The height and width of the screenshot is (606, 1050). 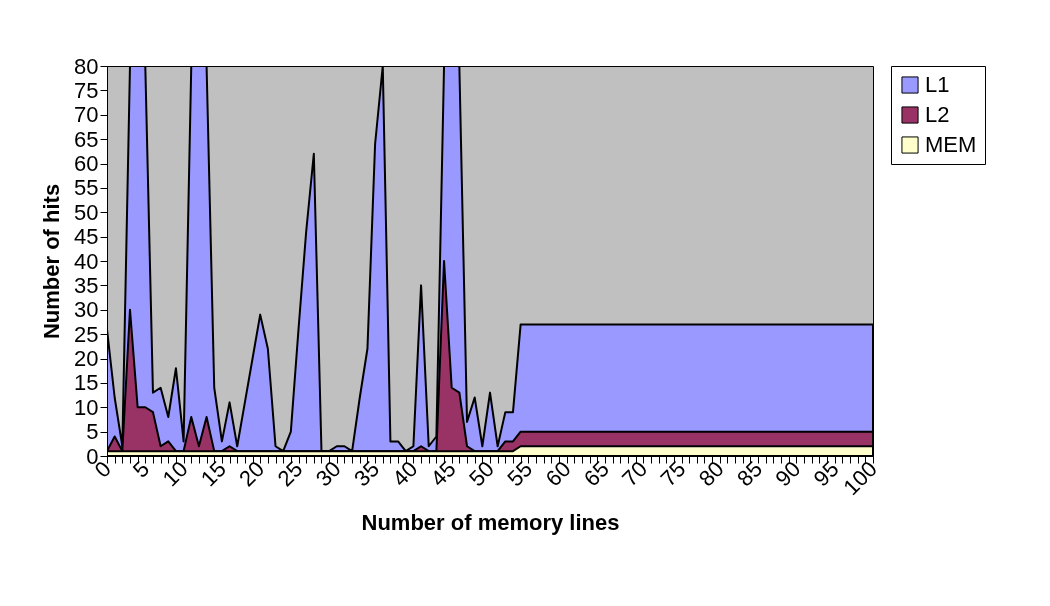 What do you see at coordinates (86, 163) in the screenshot?
I see `y-tick-label: 60` at bounding box center [86, 163].